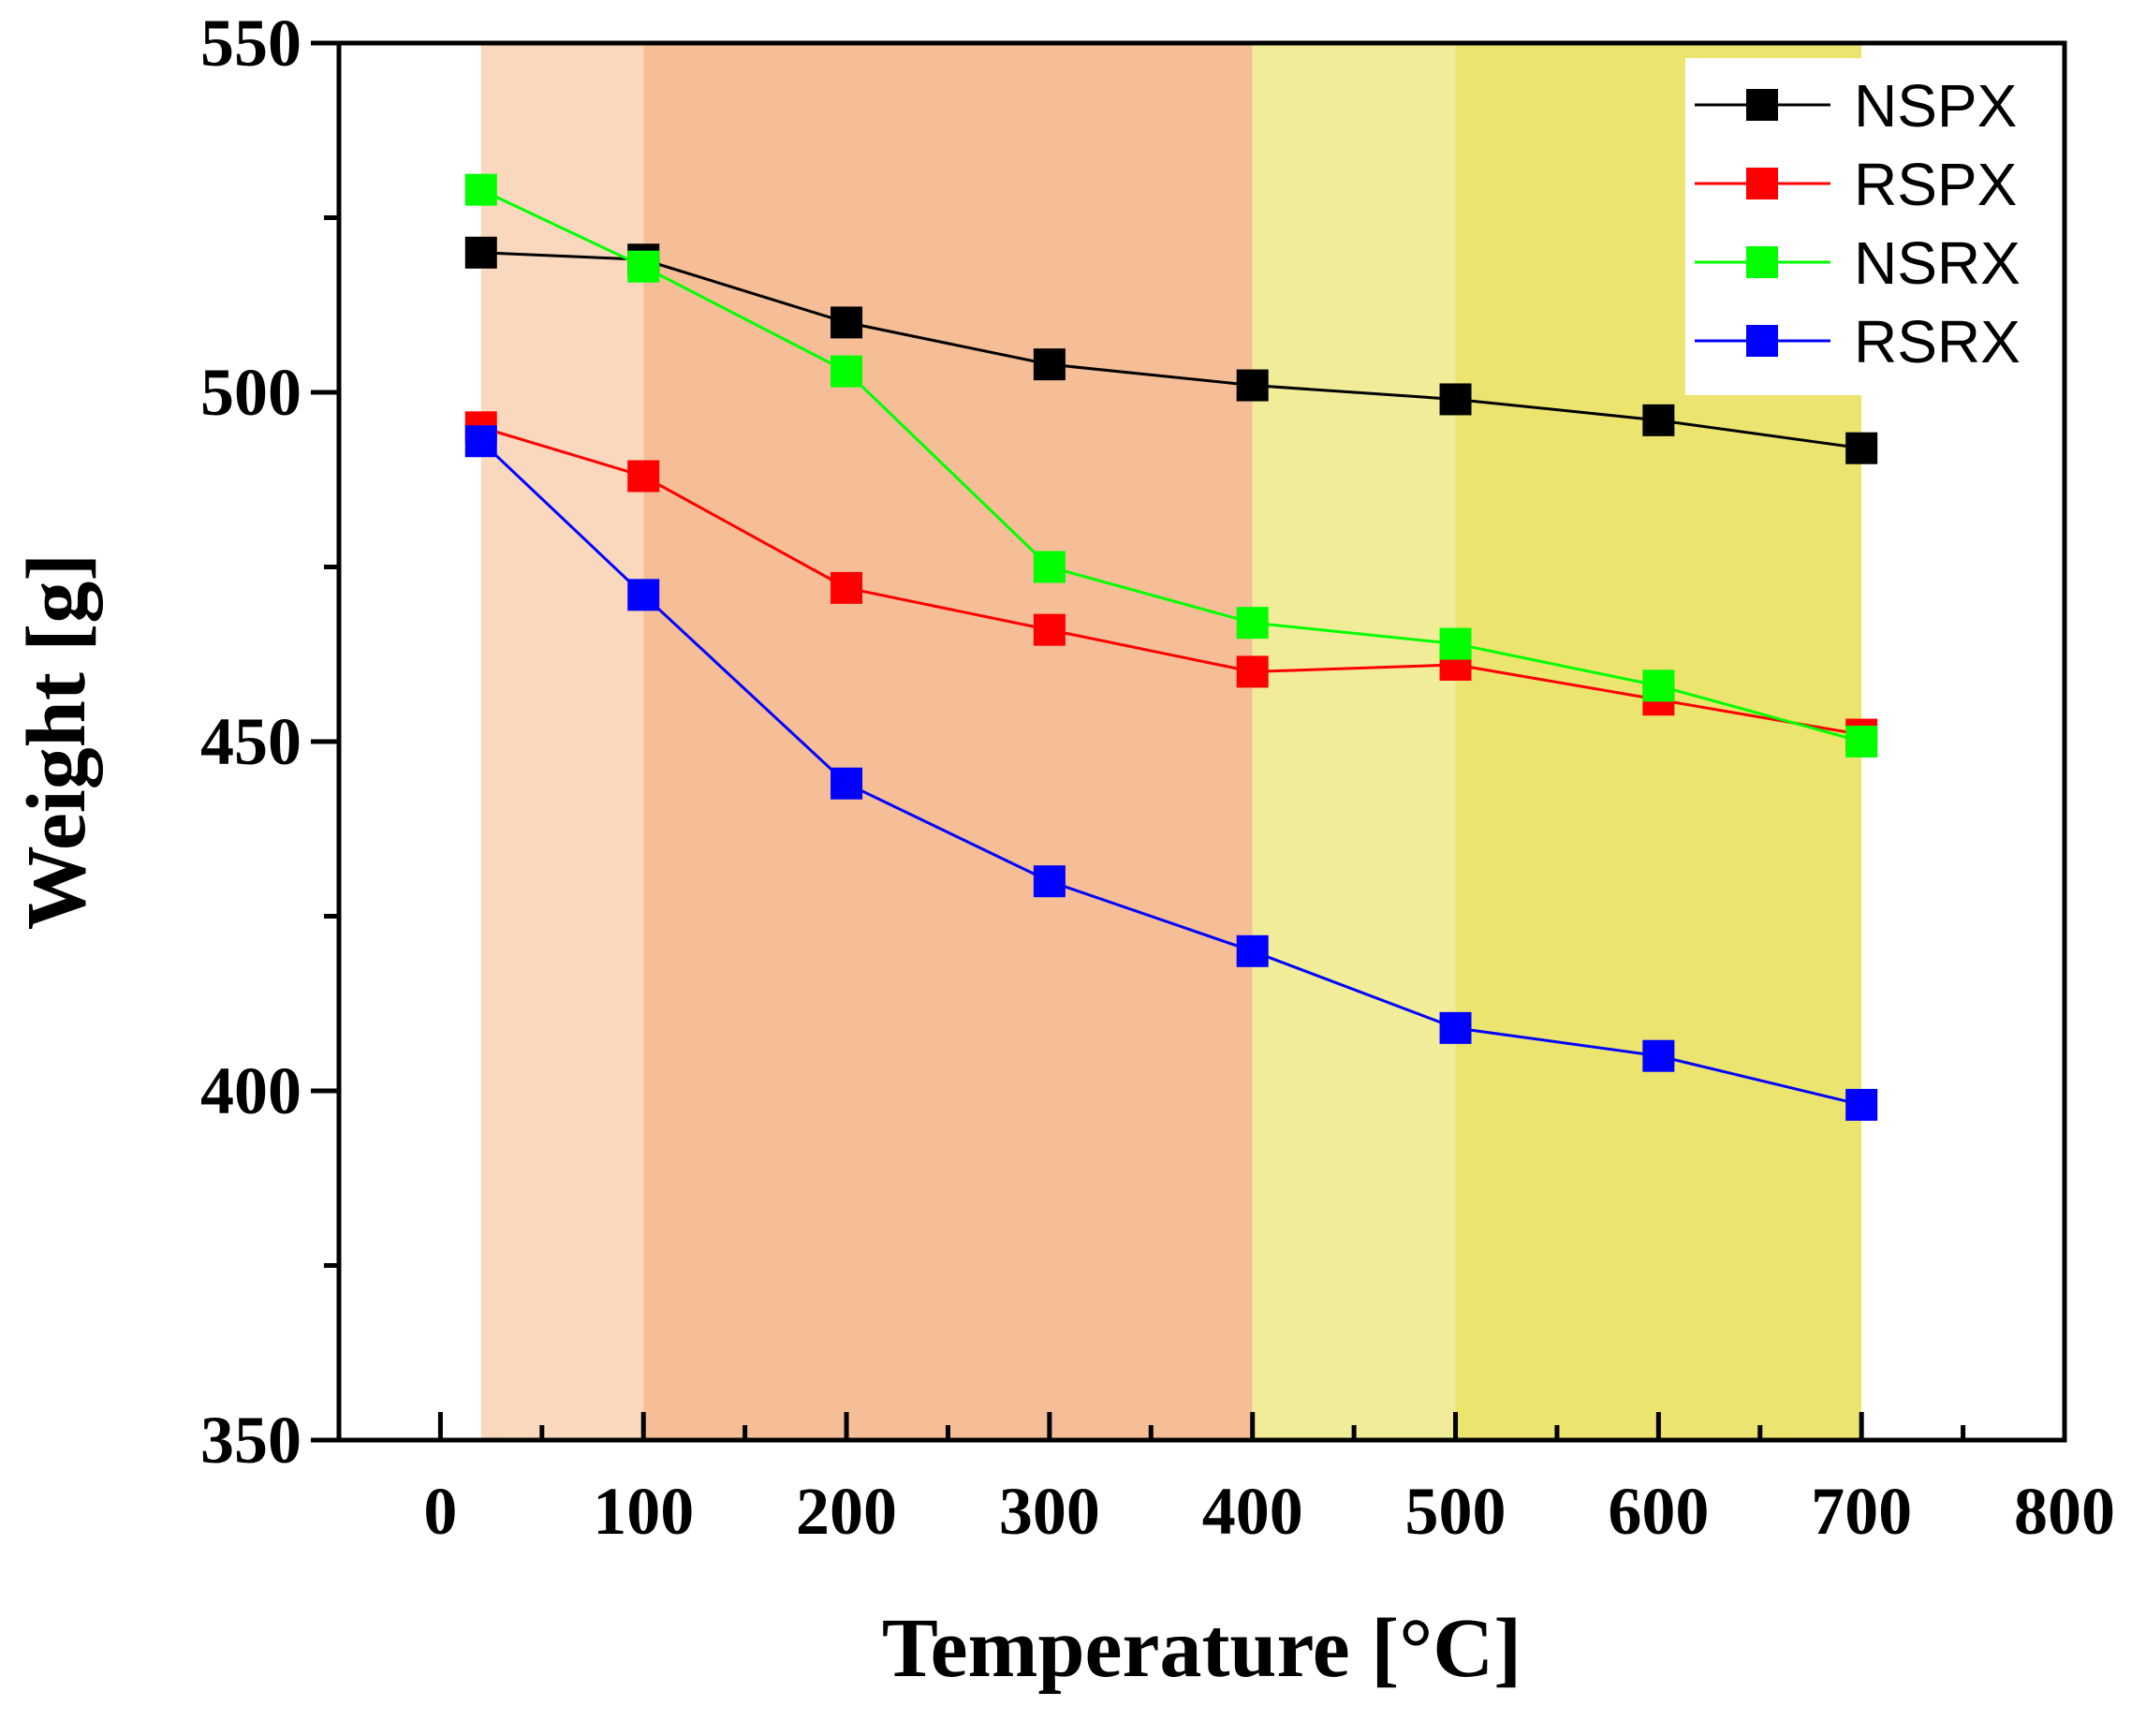  Describe the element at coordinates (1171, 351) in the screenshot. I see `series-line-nspx` at that location.